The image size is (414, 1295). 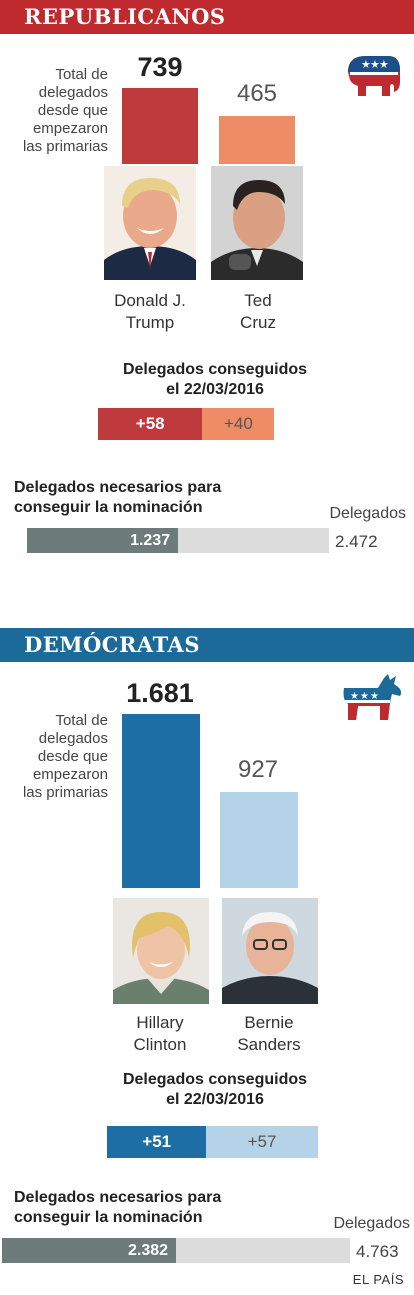 What do you see at coordinates (368, 513) in the screenshot?
I see `rep-total-delegates-label: Delegados` at bounding box center [368, 513].